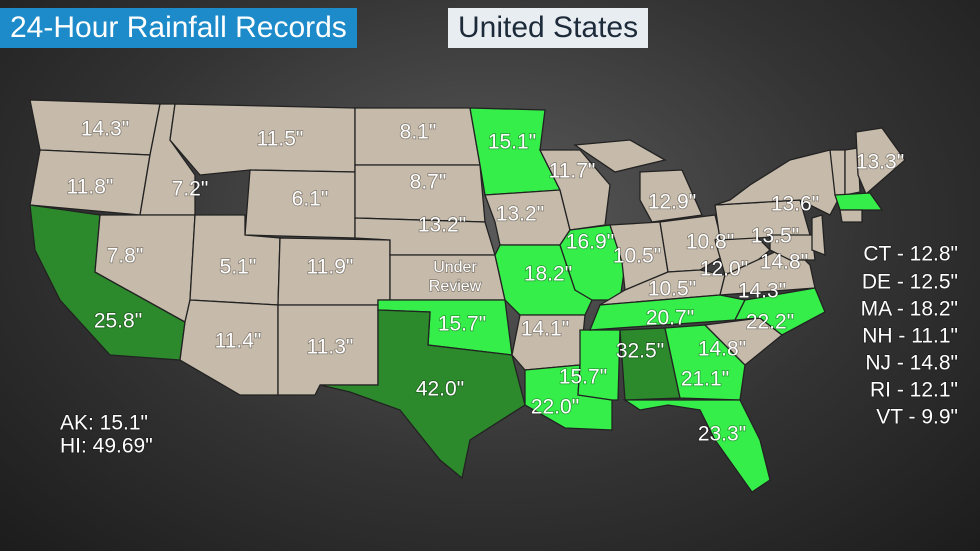 The height and width of the screenshot is (551, 980). I want to click on subtitle: United States, so click(548, 28).